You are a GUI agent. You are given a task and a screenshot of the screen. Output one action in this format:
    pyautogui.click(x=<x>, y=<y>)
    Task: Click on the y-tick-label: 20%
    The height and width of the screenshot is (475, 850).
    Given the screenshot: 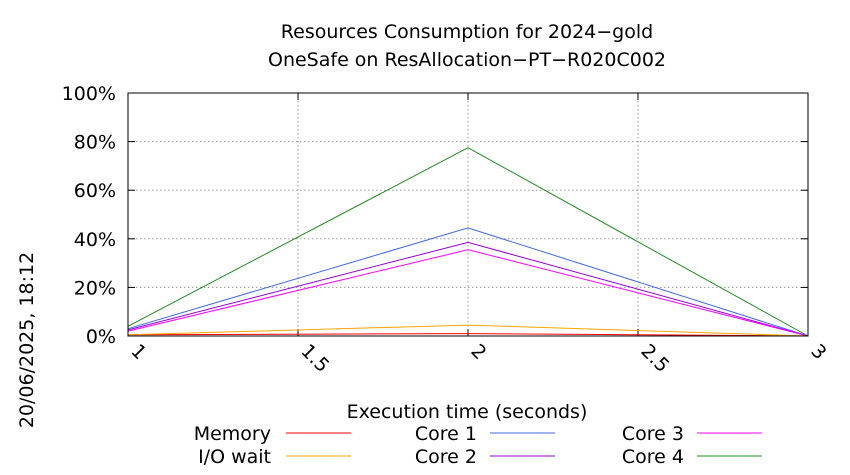 What is the action you would take?
    pyautogui.click(x=95, y=288)
    